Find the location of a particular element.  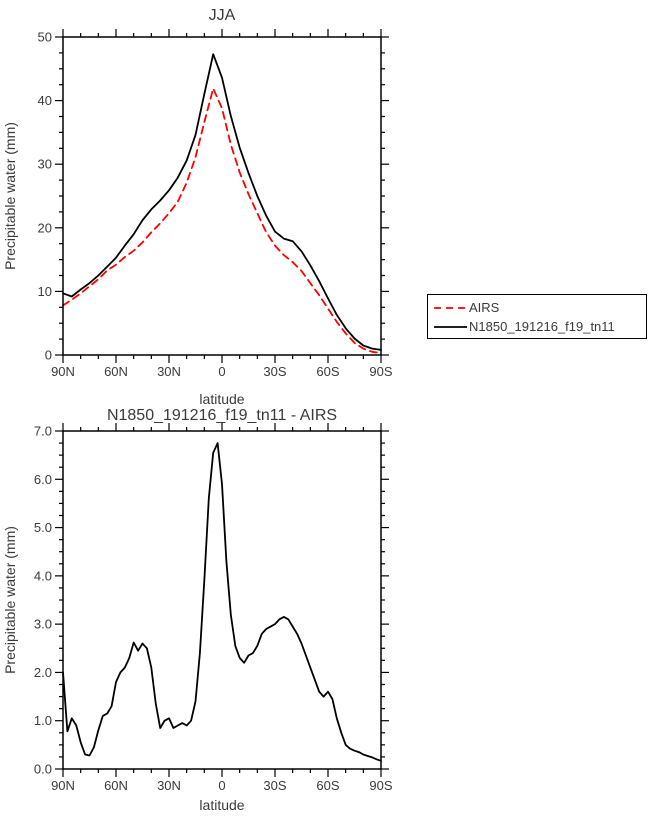

top-chart-ylabel: Precipitable water (mm) is located at coordinates (10, 196).